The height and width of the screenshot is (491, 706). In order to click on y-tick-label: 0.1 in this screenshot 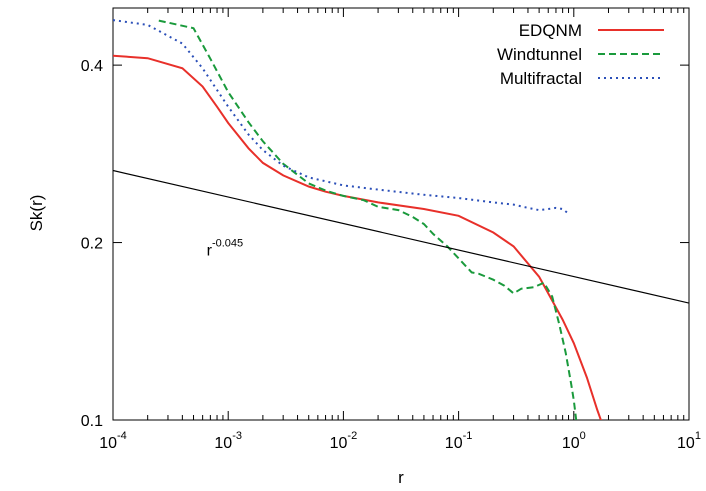, I will do `click(92, 421)`.